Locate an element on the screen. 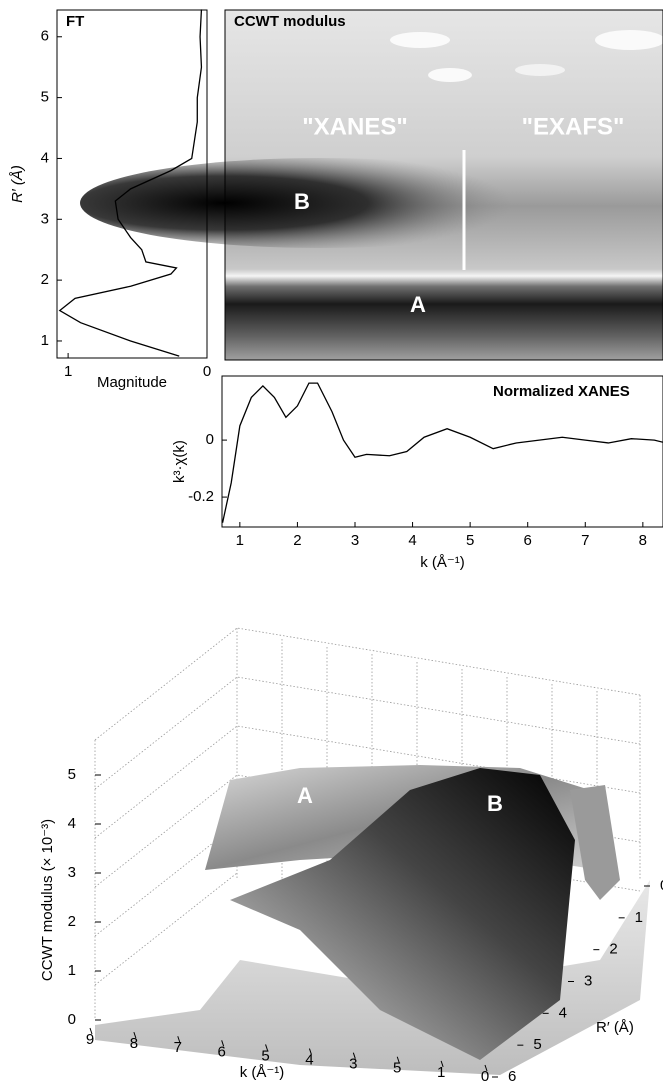  z-tick-label: 5 is located at coordinates (72, 774).